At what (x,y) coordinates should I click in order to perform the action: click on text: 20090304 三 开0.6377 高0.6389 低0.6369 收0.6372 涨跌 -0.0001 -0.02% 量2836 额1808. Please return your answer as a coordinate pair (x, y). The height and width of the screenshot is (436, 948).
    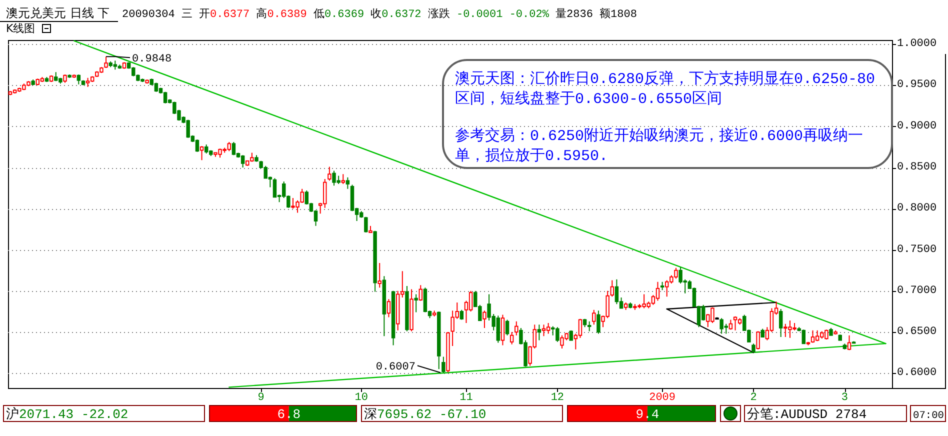
    Looking at the image, I should click on (379, 15).